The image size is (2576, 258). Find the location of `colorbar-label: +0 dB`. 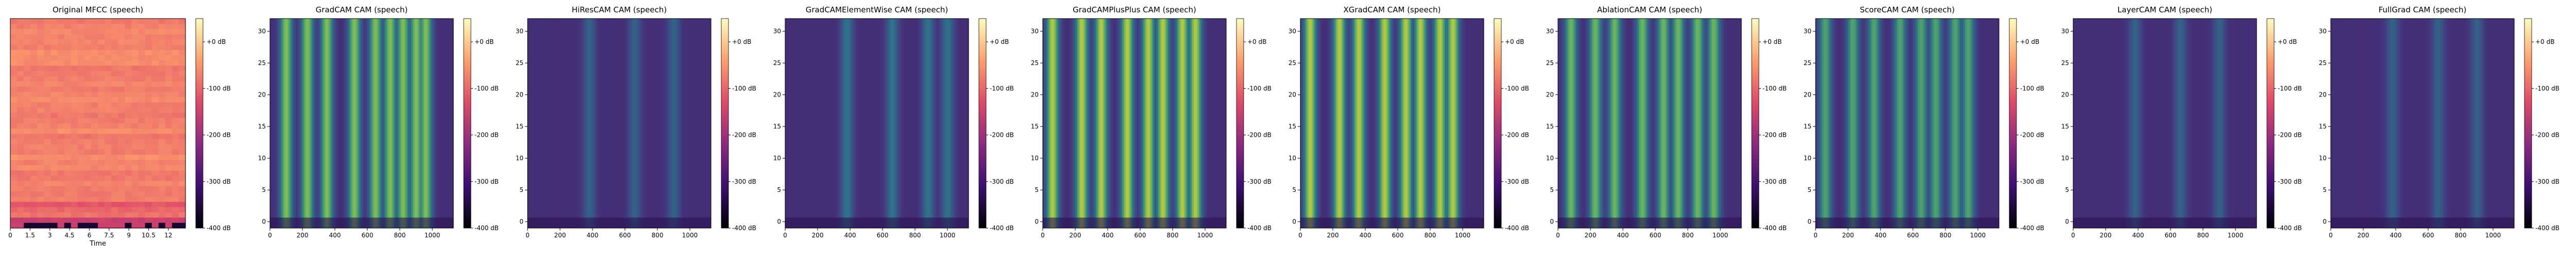

colorbar-label: +0 dB is located at coordinates (1514, 41).